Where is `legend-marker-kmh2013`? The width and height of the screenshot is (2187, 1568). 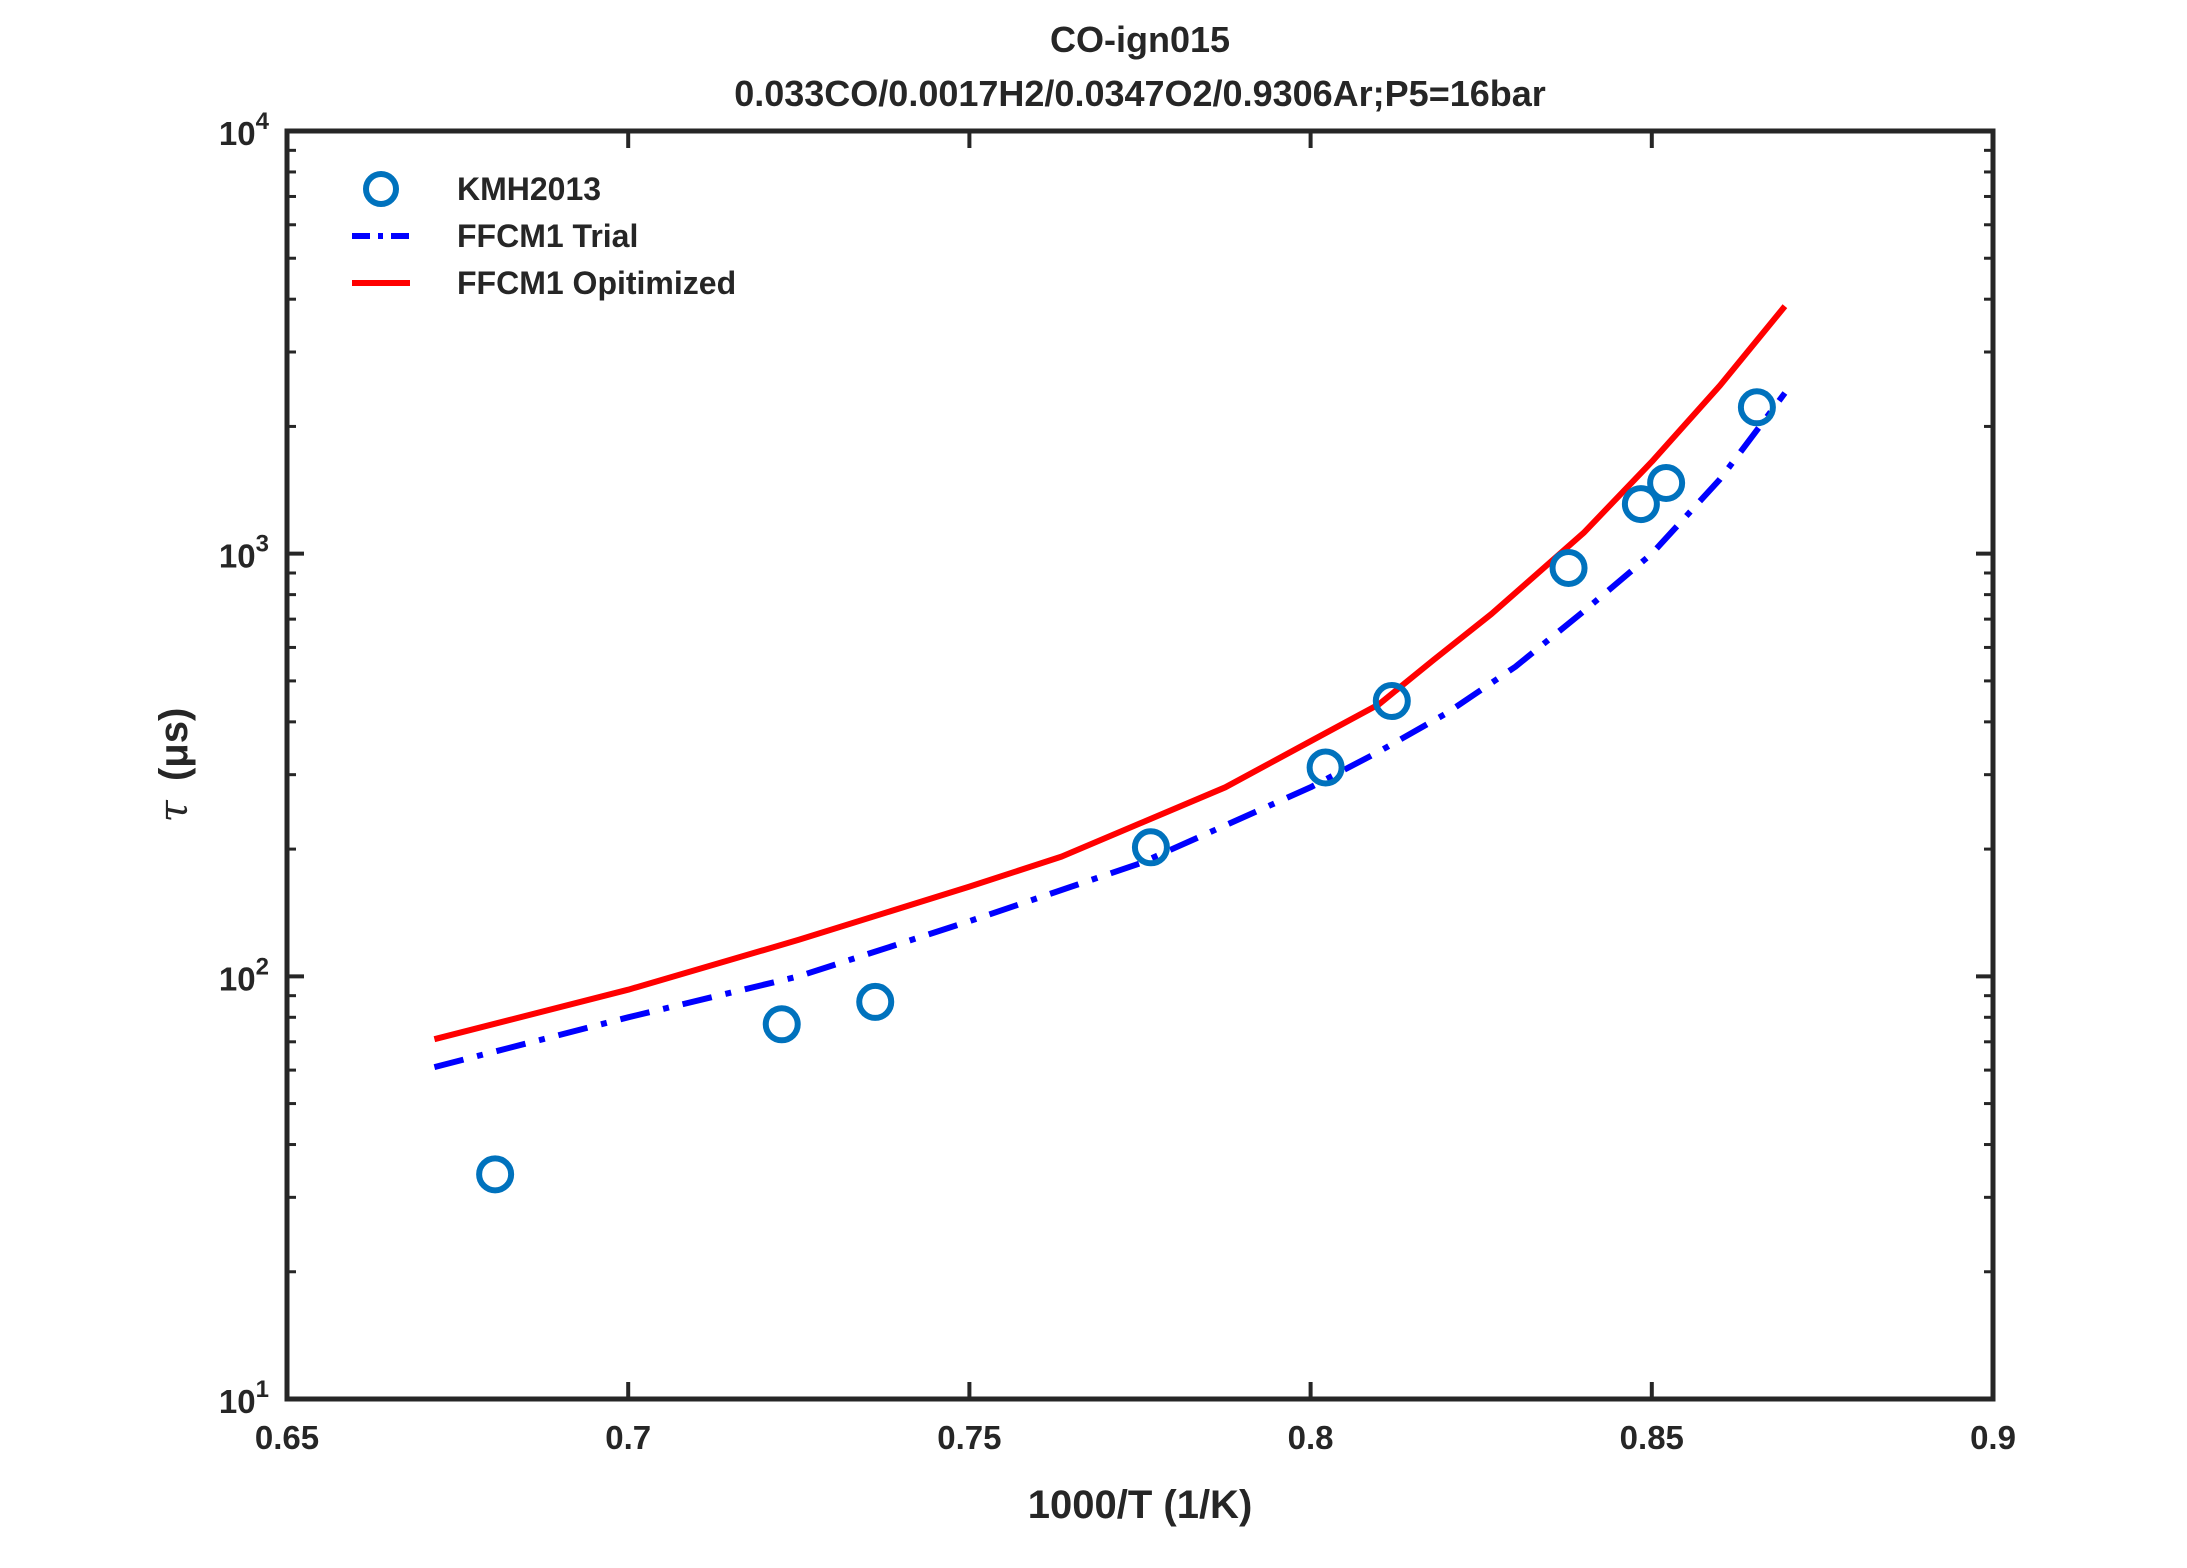
legend-marker-kmh2013 is located at coordinates (381, 189).